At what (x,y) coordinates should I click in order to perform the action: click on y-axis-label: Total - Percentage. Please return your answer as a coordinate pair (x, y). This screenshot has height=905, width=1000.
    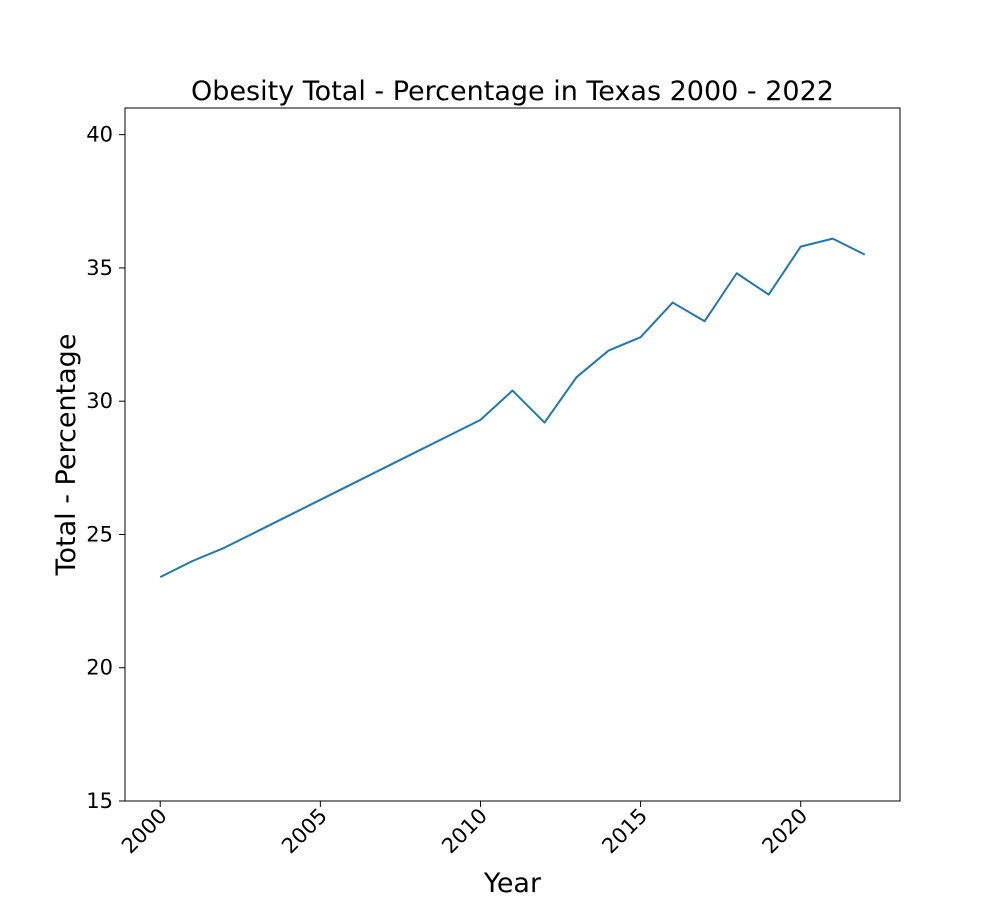
    Looking at the image, I should click on (66, 455).